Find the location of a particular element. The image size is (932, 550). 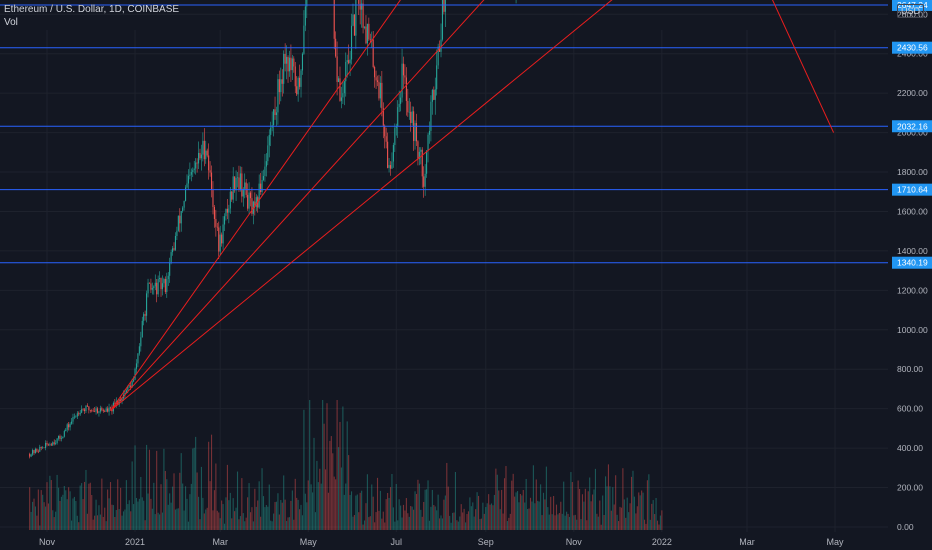

y-tick-label: 1000.00 is located at coordinates (912, 330).